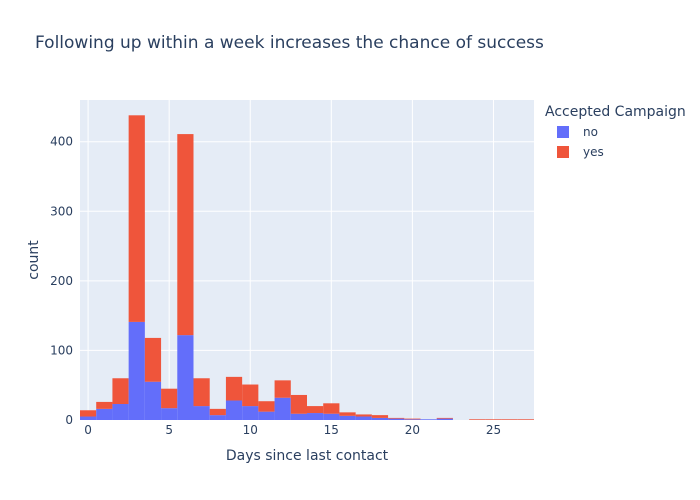 The width and height of the screenshot is (700, 500). Describe the element at coordinates (61, 211) in the screenshot. I see `y-tick-label: 300` at that location.